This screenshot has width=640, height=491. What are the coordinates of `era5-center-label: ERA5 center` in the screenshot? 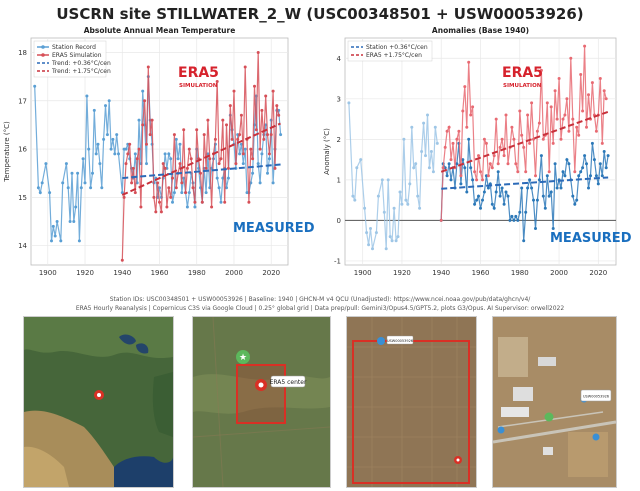 It's located at (288, 382).